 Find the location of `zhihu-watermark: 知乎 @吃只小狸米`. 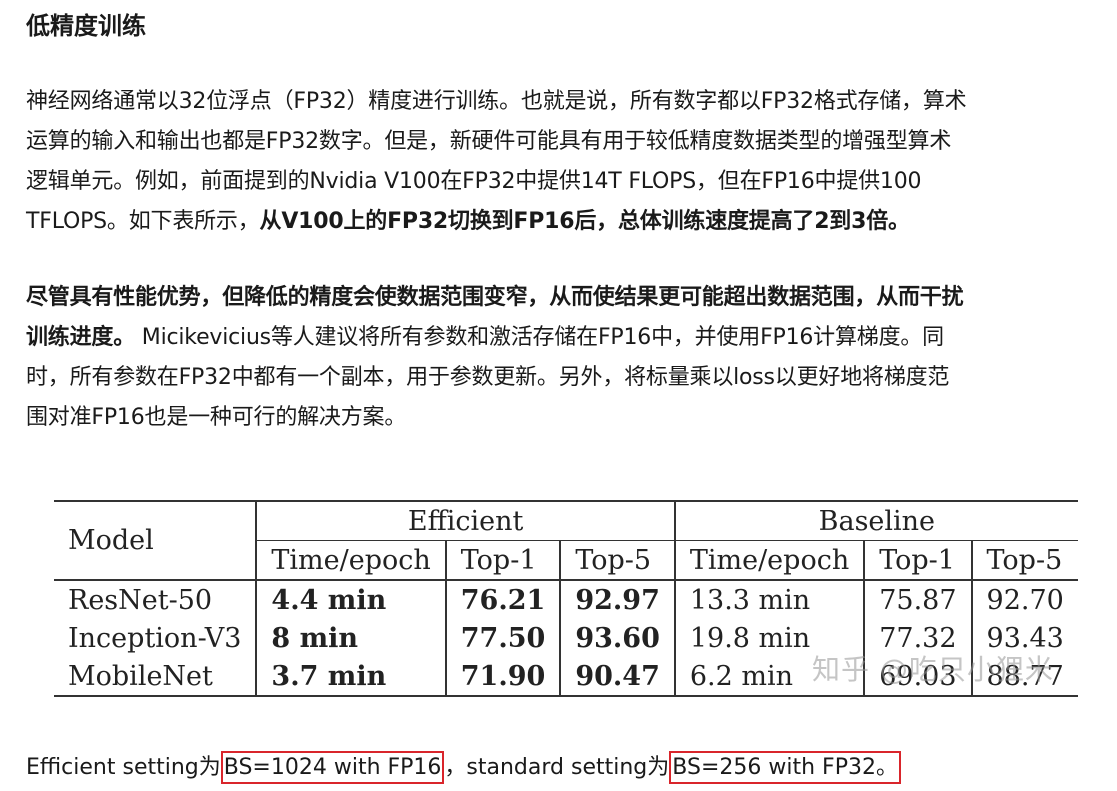

zhihu-watermark: 知乎 @吃只小狸米 is located at coordinates (933, 669).